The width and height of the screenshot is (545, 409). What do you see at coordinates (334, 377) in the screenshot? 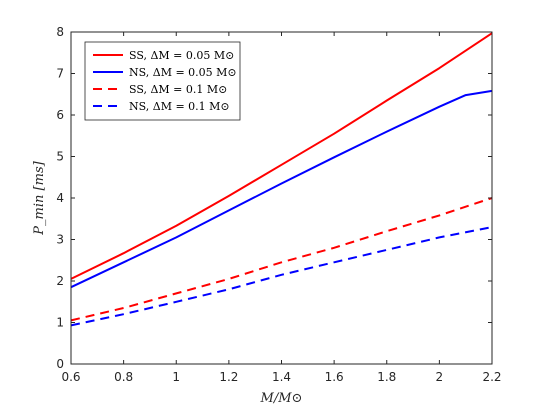
I see `x-tick-label: 1.6` at bounding box center [334, 377].